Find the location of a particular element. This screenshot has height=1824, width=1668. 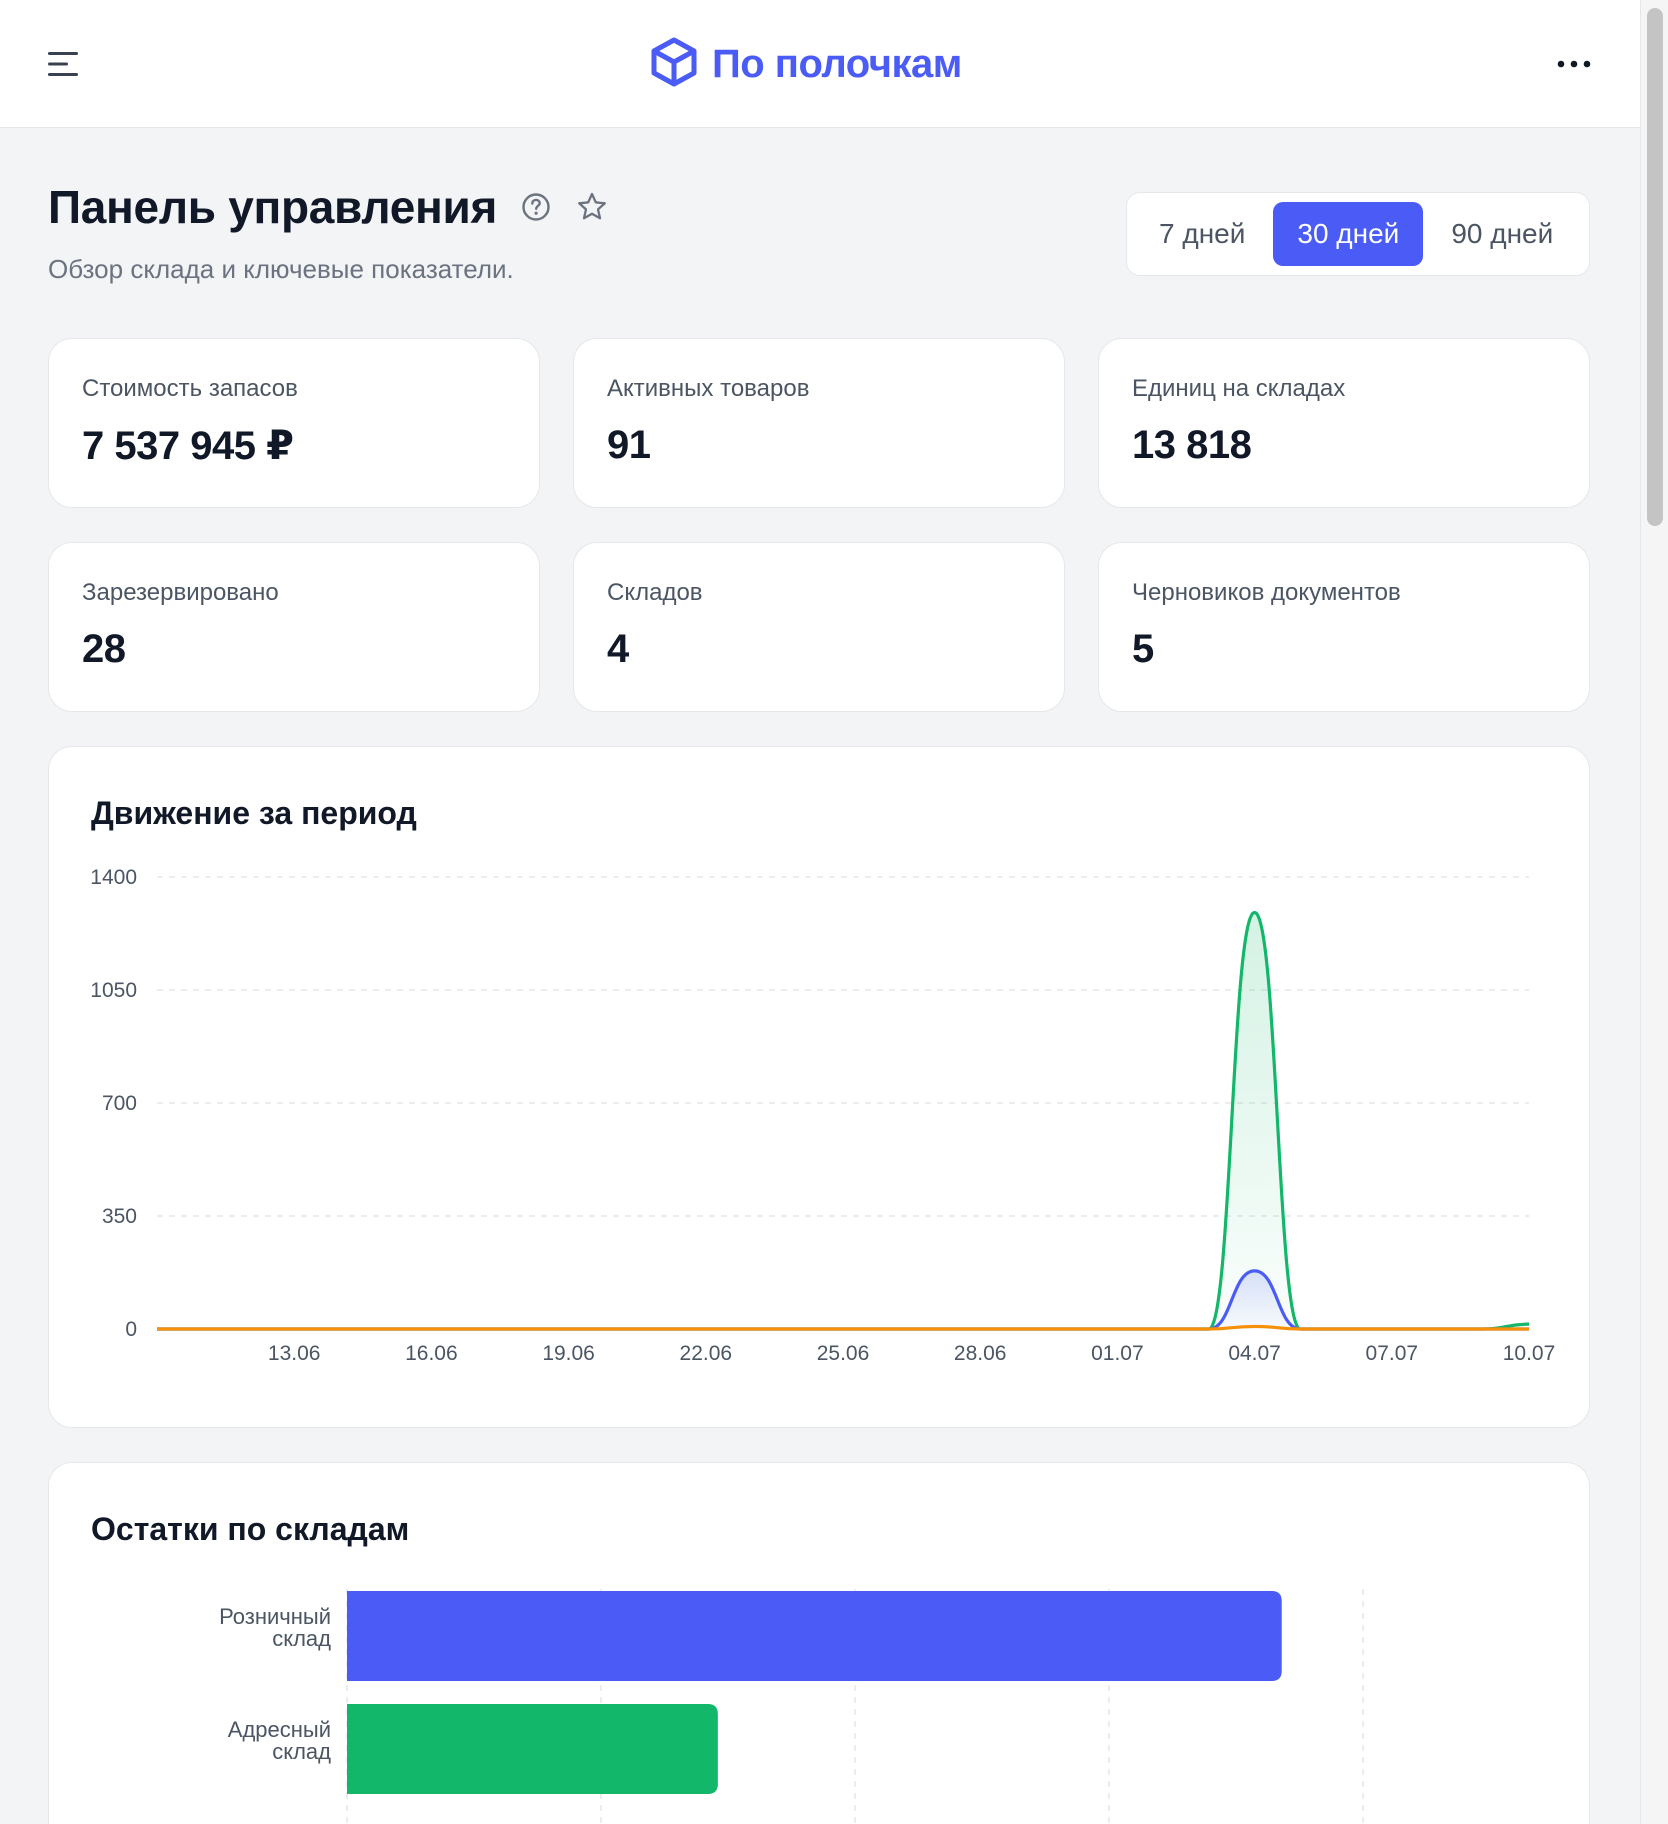

x-tick-label: 22.06 is located at coordinates (706, 1353).